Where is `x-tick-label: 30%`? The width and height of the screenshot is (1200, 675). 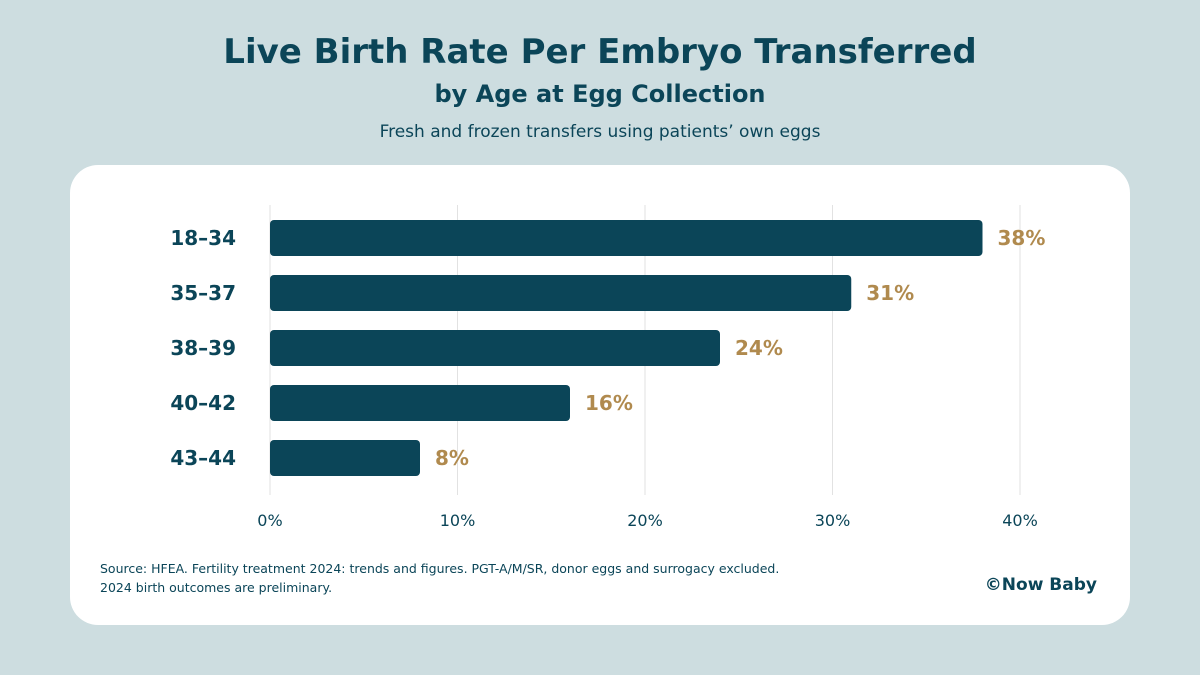
x-tick-label: 30% is located at coordinates (833, 520).